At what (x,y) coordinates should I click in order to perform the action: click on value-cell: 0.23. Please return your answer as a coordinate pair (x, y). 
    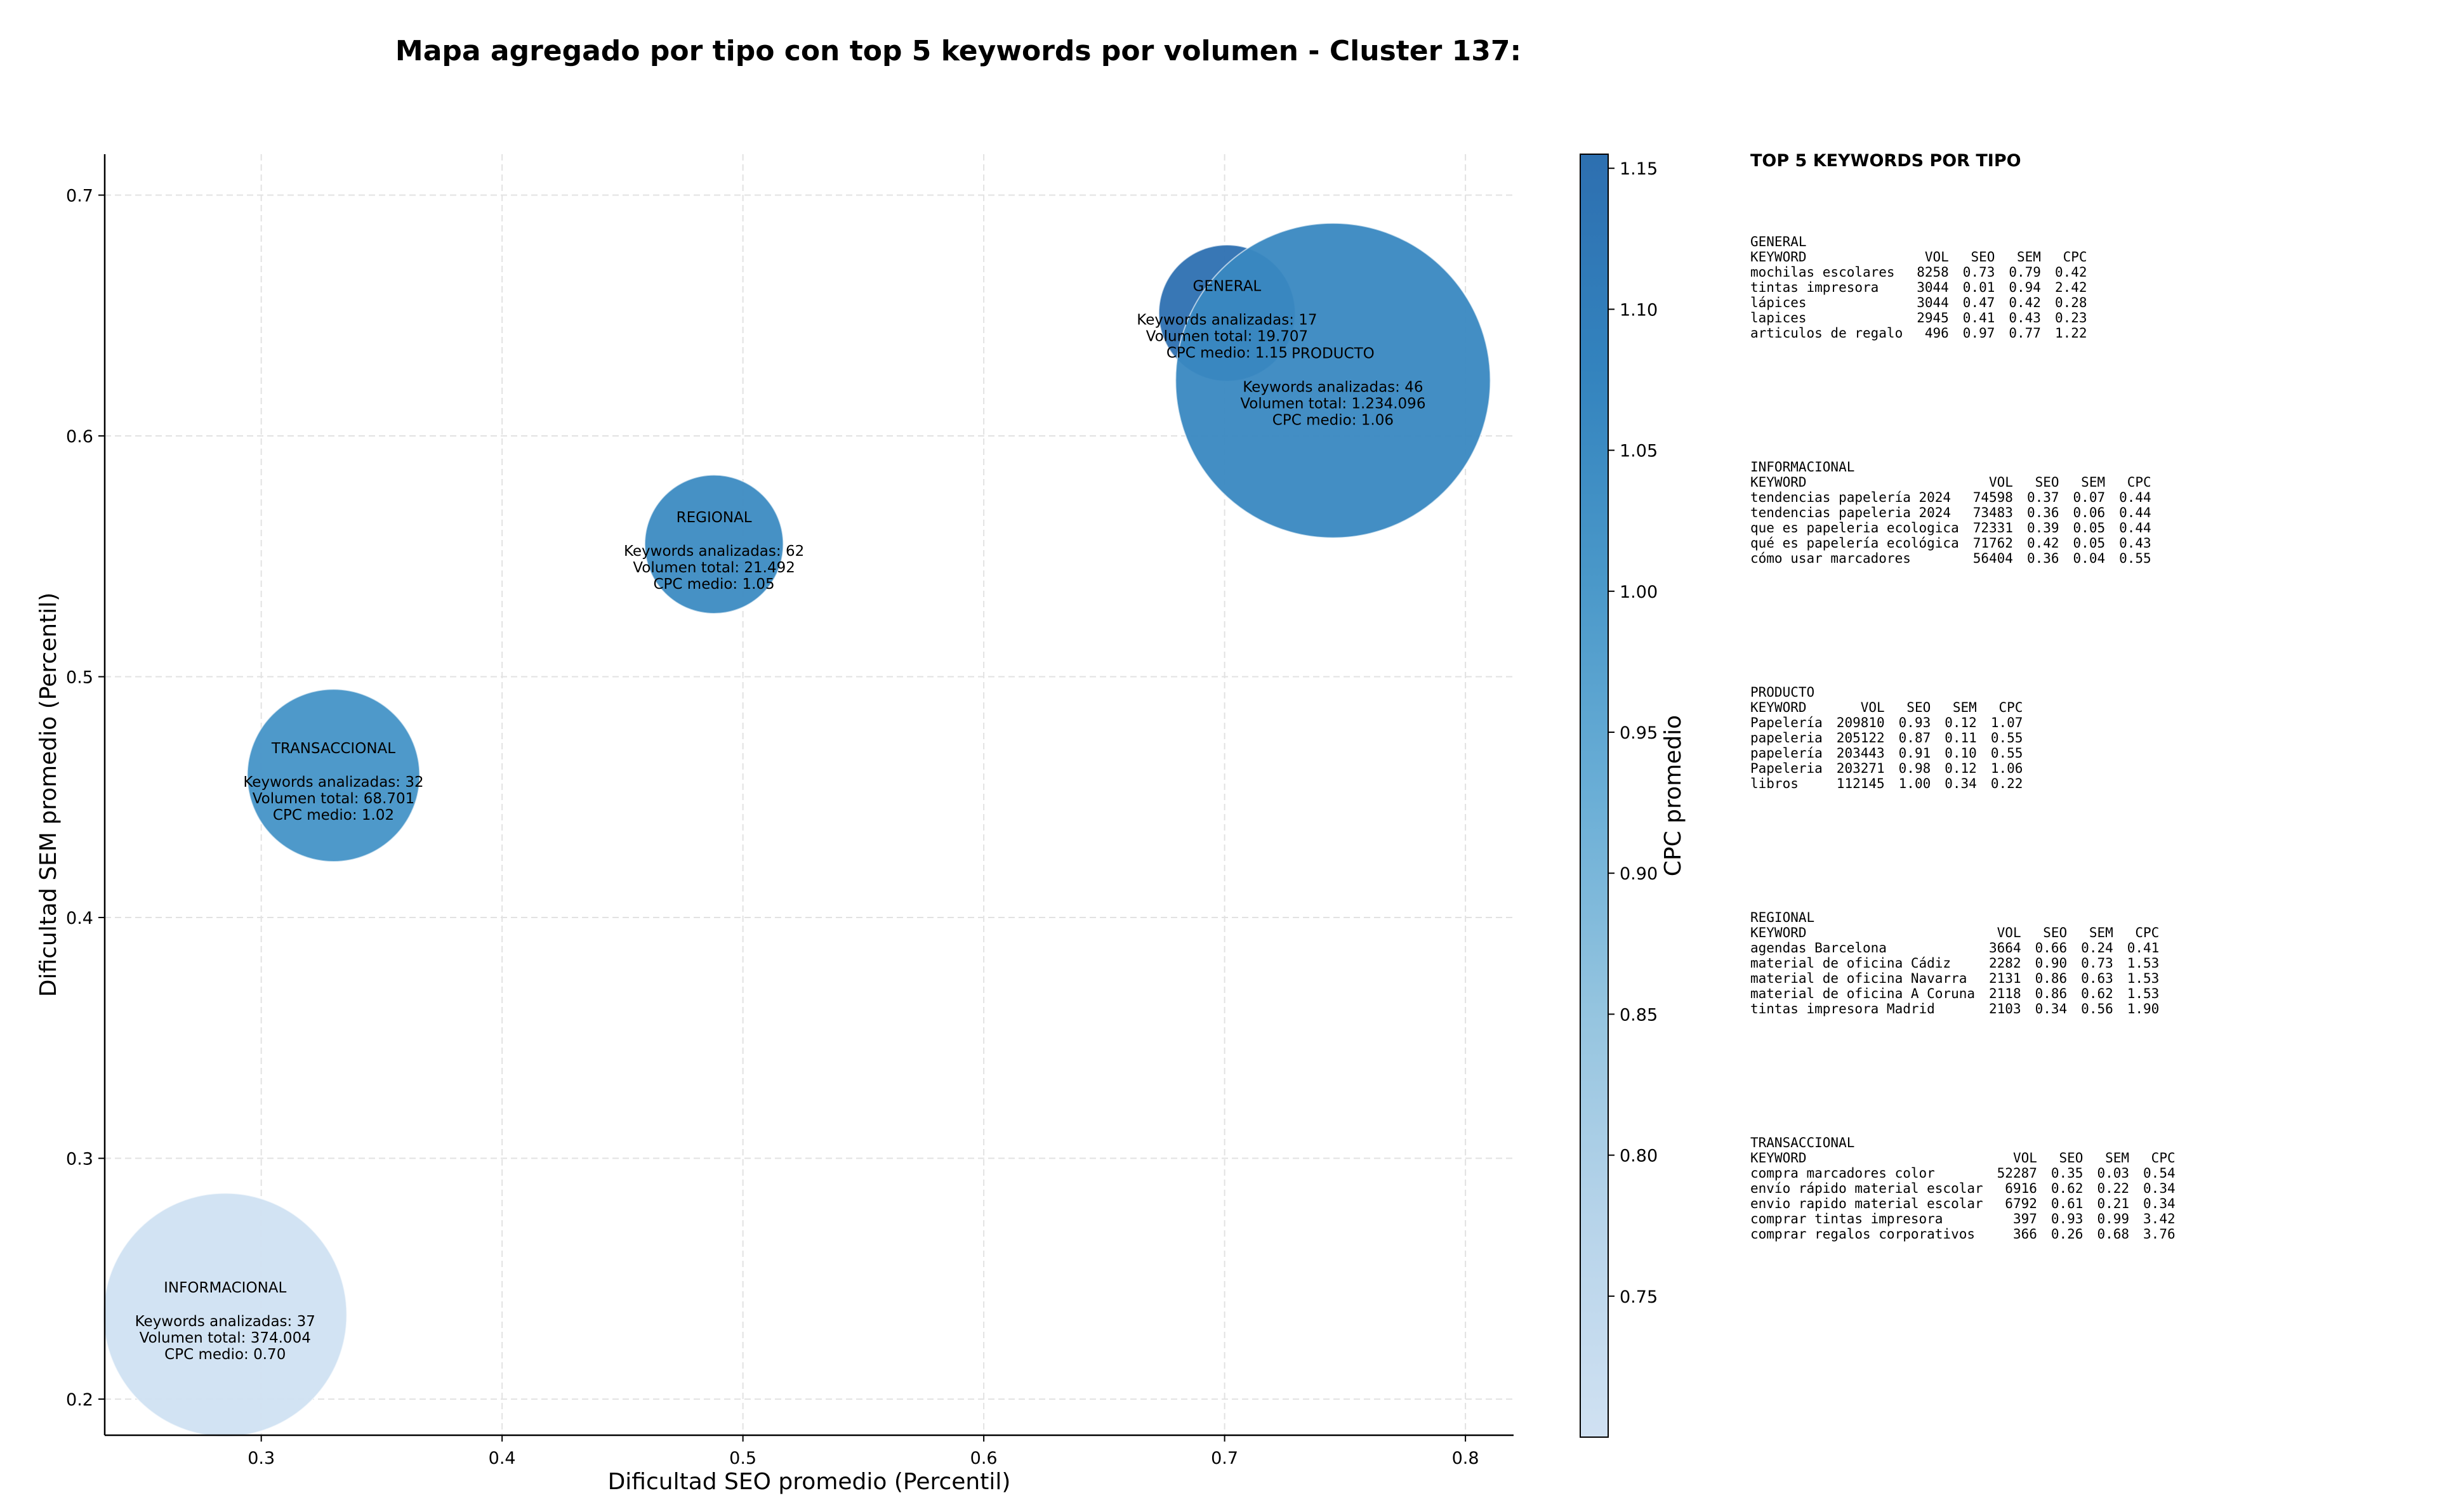
    Looking at the image, I should click on (2070, 318).